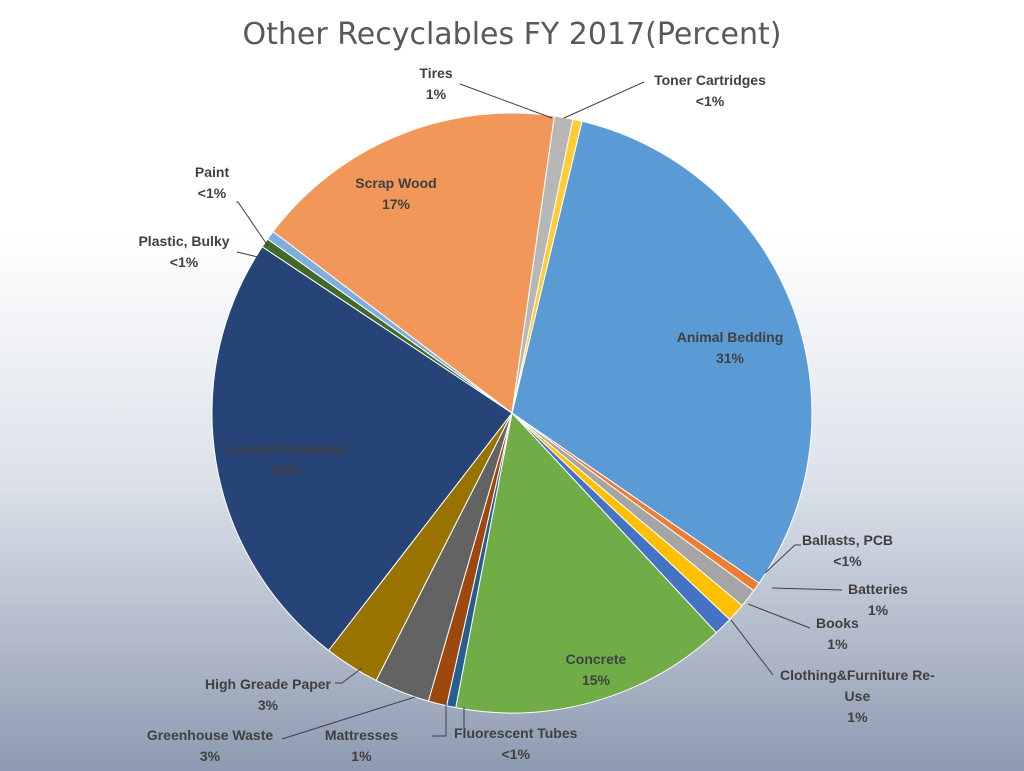  What do you see at coordinates (395, 183) in the screenshot?
I see `label-name: Scrap Wood` at bounding box center [395, 183].